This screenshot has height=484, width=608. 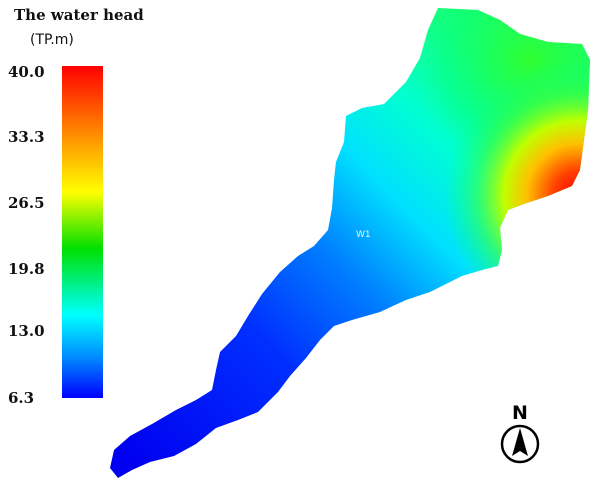 I want to click on north-arrow-icon, so click(x=520, y=444).